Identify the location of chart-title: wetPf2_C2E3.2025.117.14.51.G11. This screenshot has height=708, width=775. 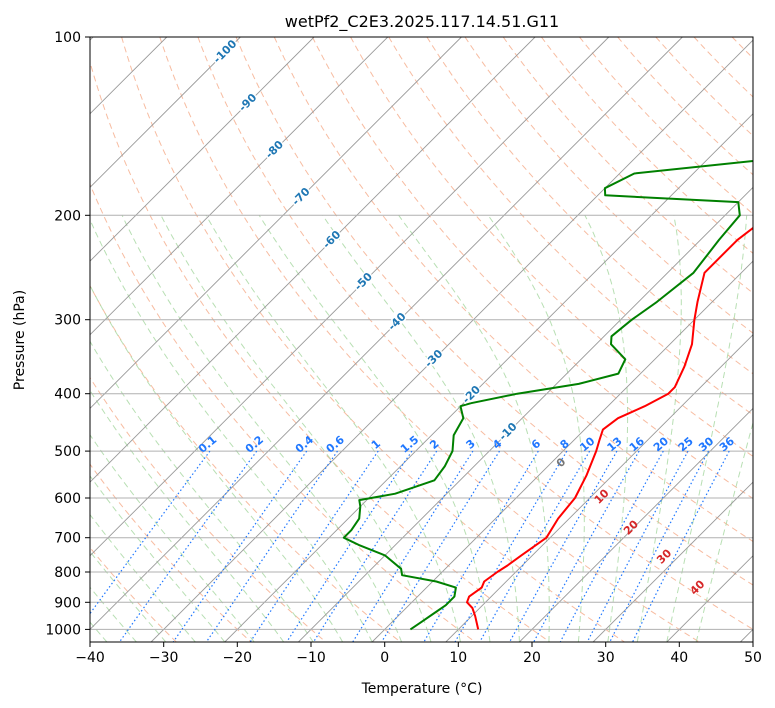
(422, 22).